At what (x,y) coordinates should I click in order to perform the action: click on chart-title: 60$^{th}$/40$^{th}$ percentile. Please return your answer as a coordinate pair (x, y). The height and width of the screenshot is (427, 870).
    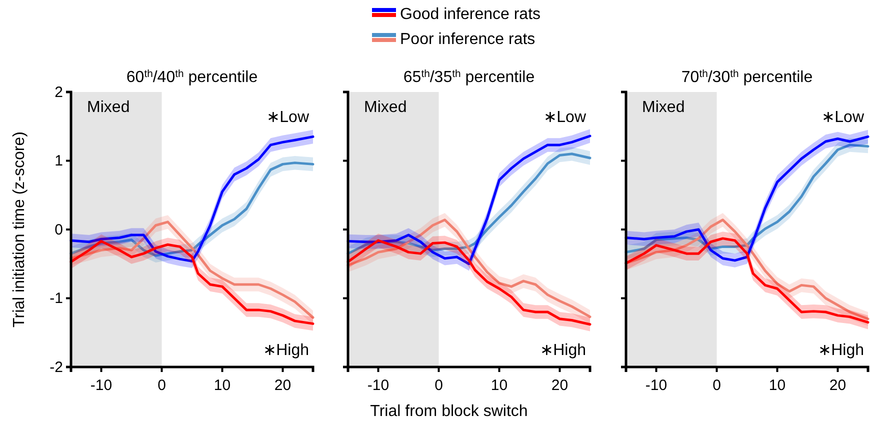
    Looking at the image, I should click on (192, 77).